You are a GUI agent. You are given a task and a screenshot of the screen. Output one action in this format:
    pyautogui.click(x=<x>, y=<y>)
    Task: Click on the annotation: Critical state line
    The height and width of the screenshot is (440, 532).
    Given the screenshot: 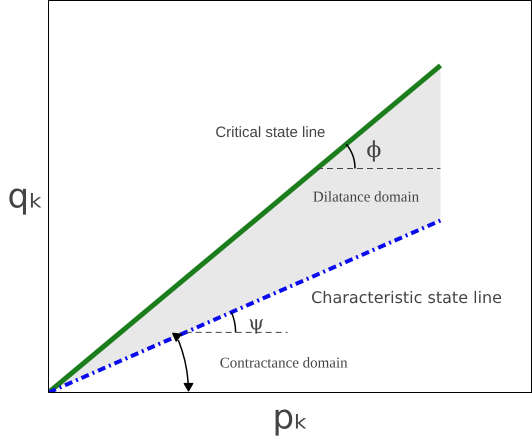 What is the action you would take?
    pyautogui.click(x=270, y=133)
    